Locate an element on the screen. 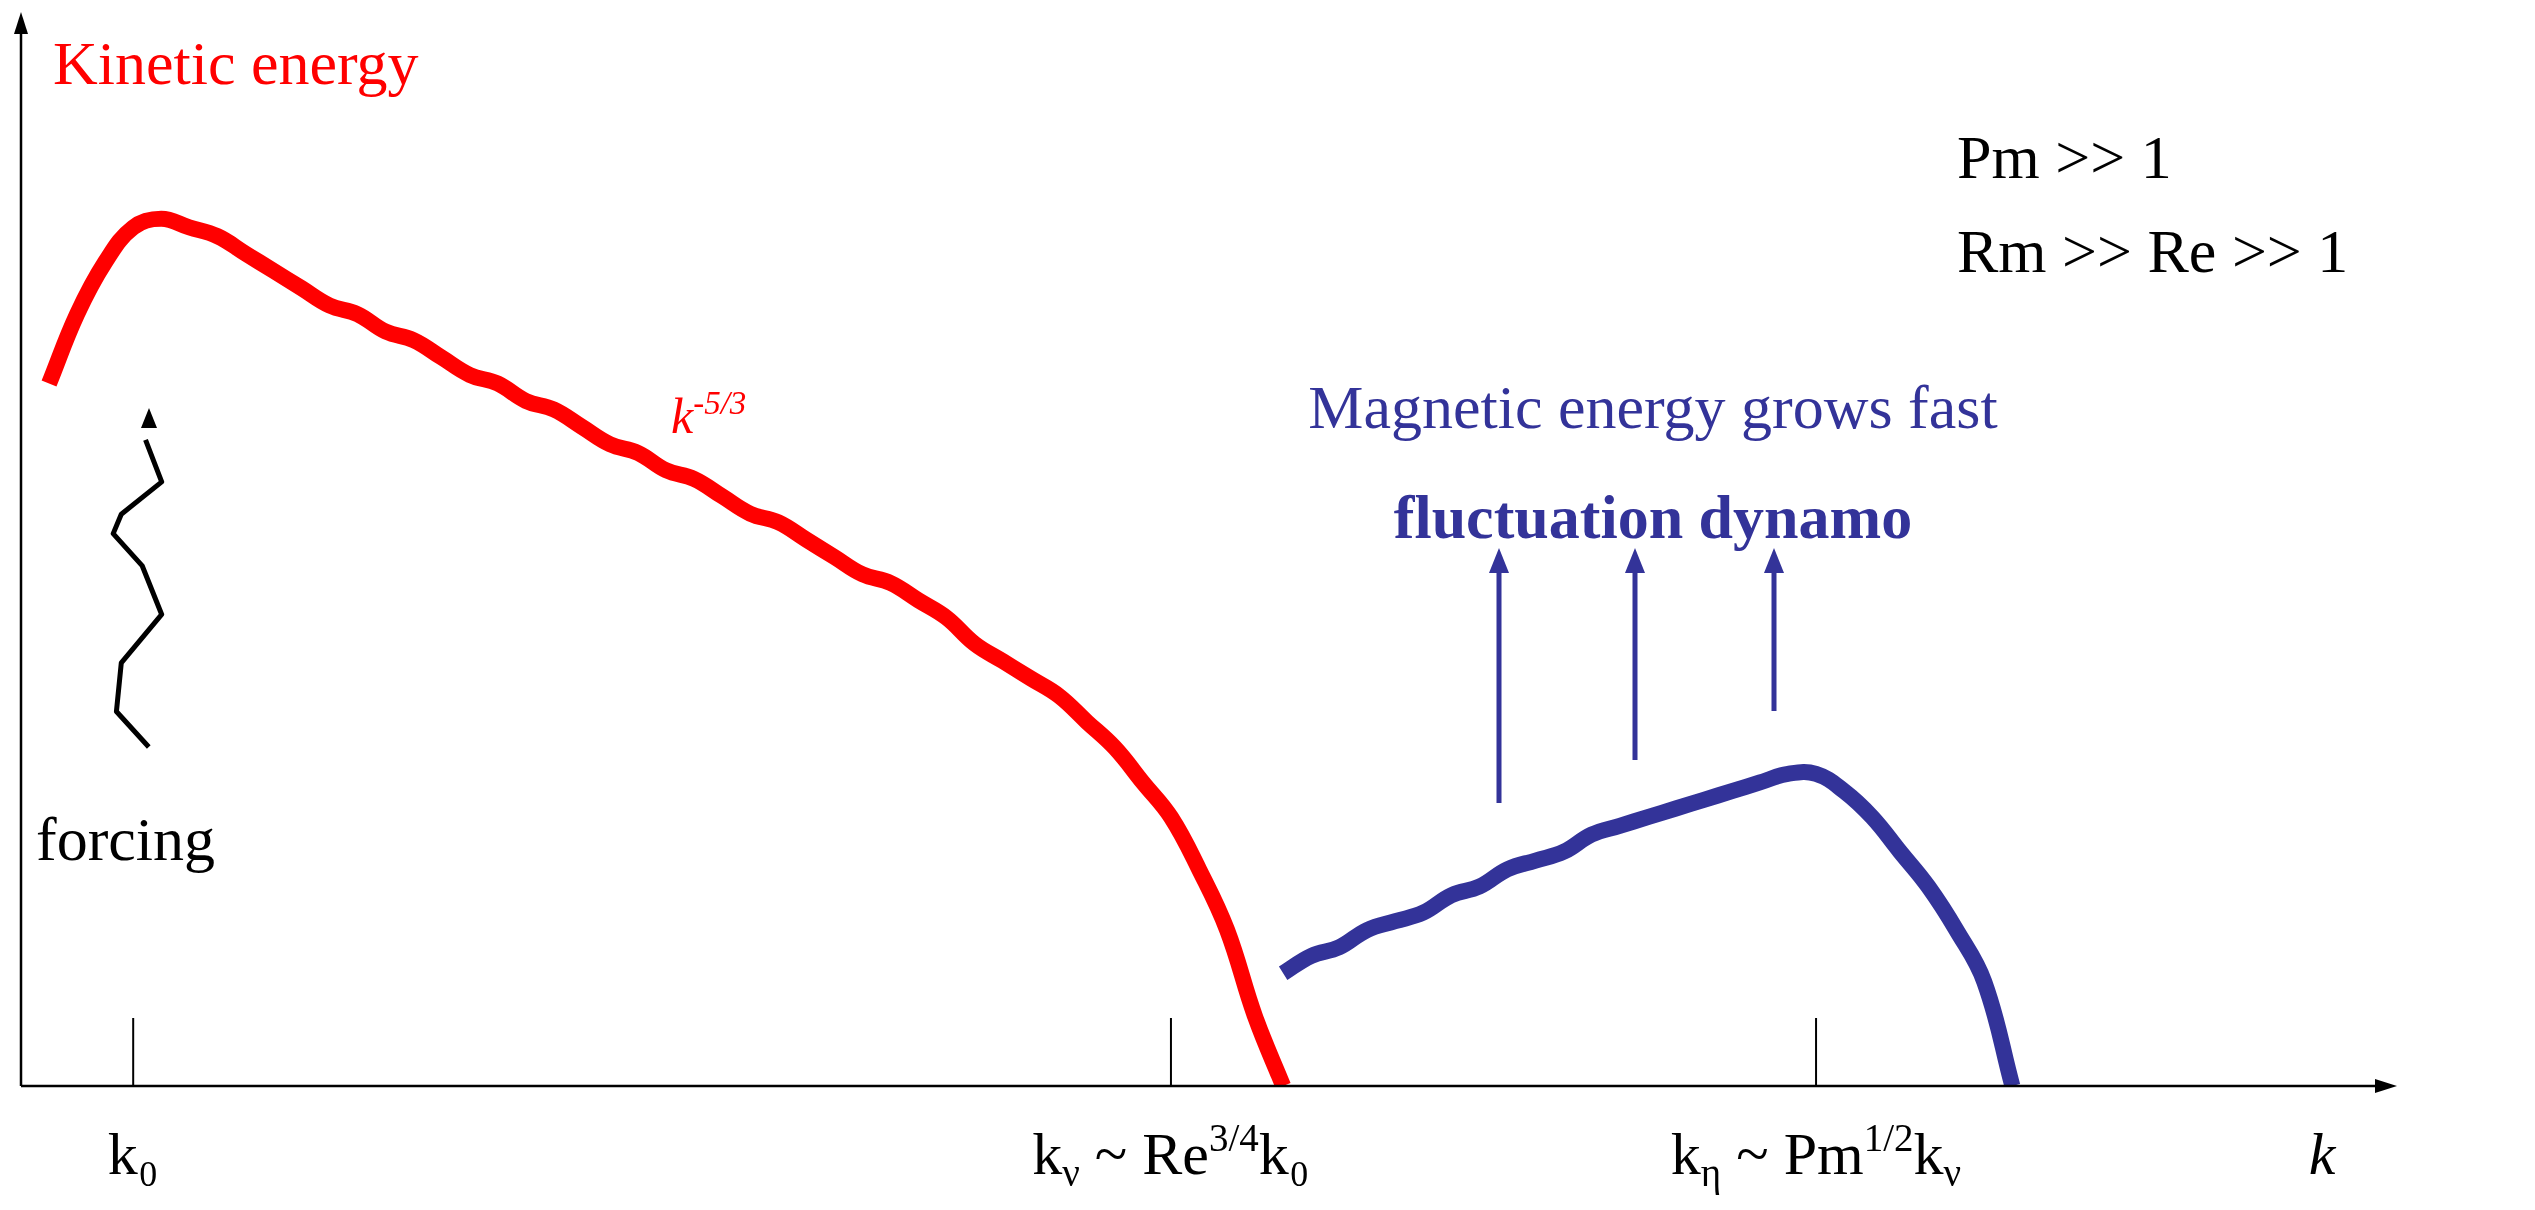 This screenshot has height=1210, width=2535. annotation: forcing is located at coordinates (126, 839).